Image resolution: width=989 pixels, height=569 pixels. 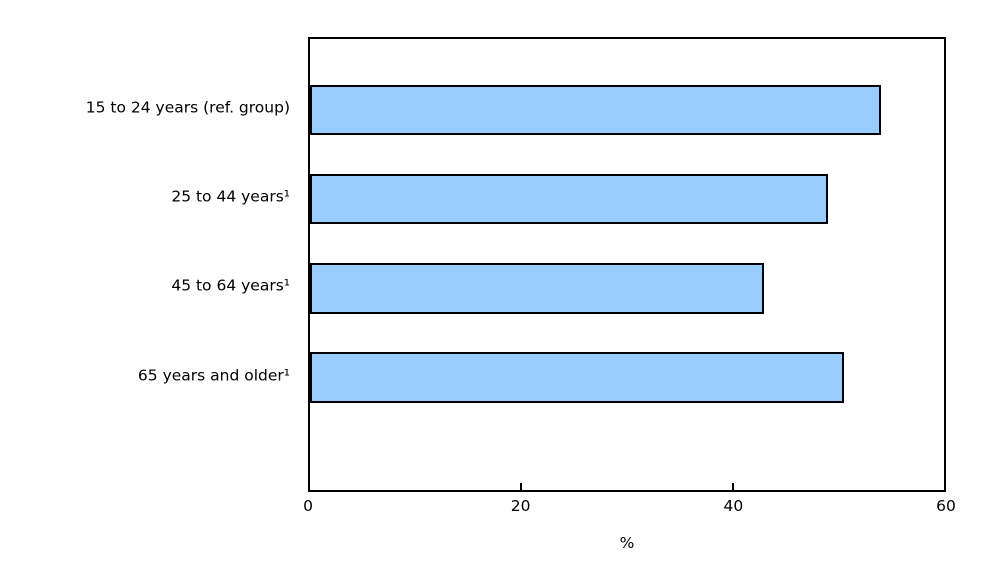 I want to click on x-tick-label-20: 20, so click(x=520, y=506).